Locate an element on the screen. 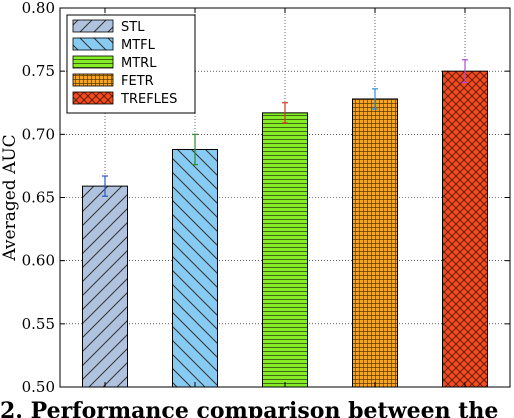 This screenshot has width=514, height=418. bar-fetr is located at coordinates (375, 243).